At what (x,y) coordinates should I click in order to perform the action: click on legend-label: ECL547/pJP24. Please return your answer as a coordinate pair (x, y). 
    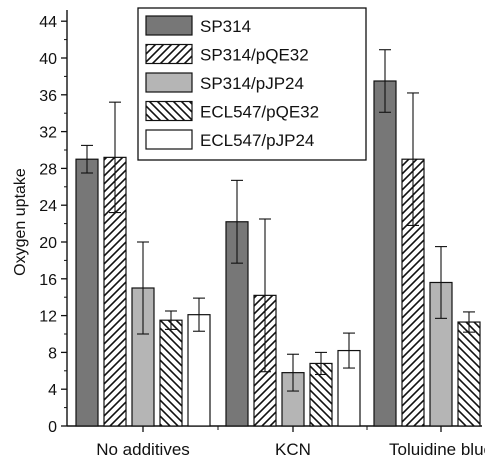
    Looking at the image, I should click on (257, 140).